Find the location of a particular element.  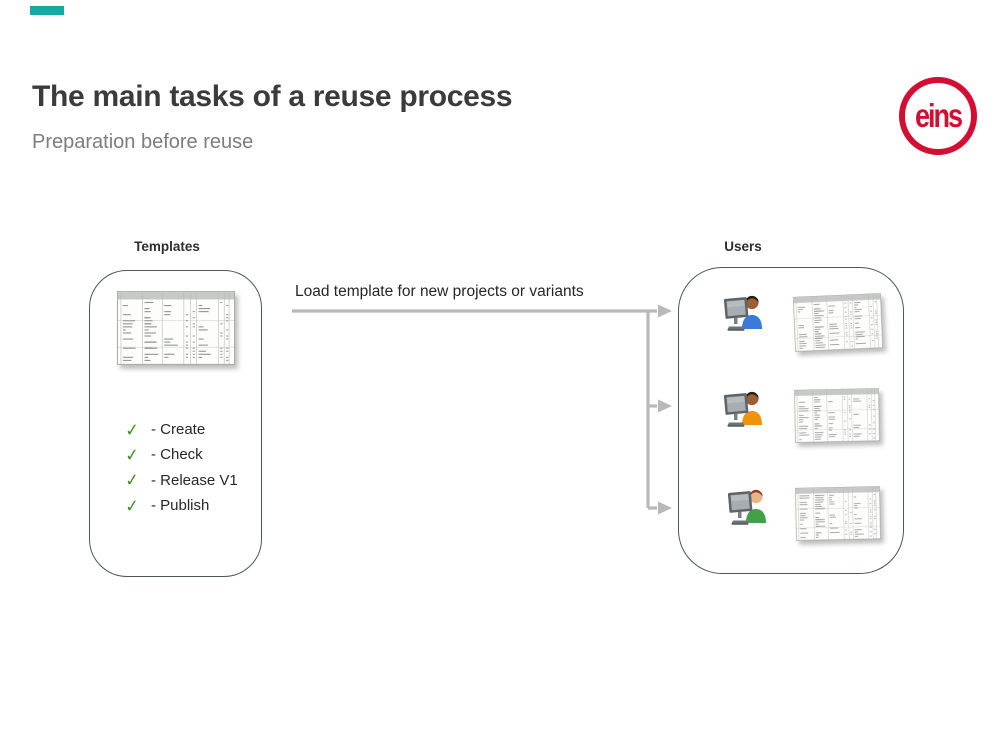

eins-logo: eins is located at coordinates (938, 116).